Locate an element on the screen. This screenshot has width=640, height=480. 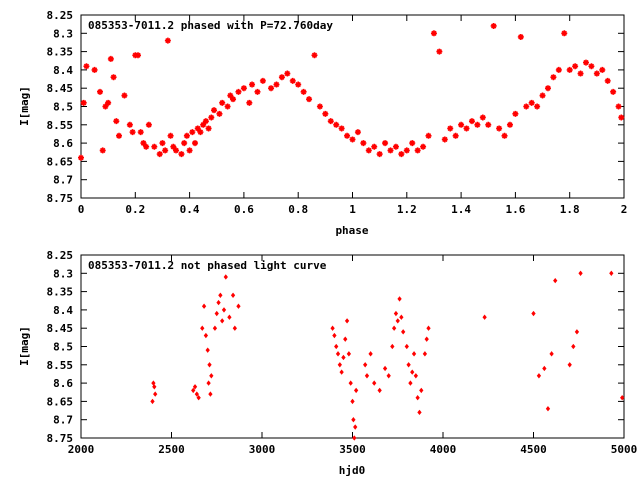
phased-x-tick-label: 1.8 is located at coordinates (570, 209).